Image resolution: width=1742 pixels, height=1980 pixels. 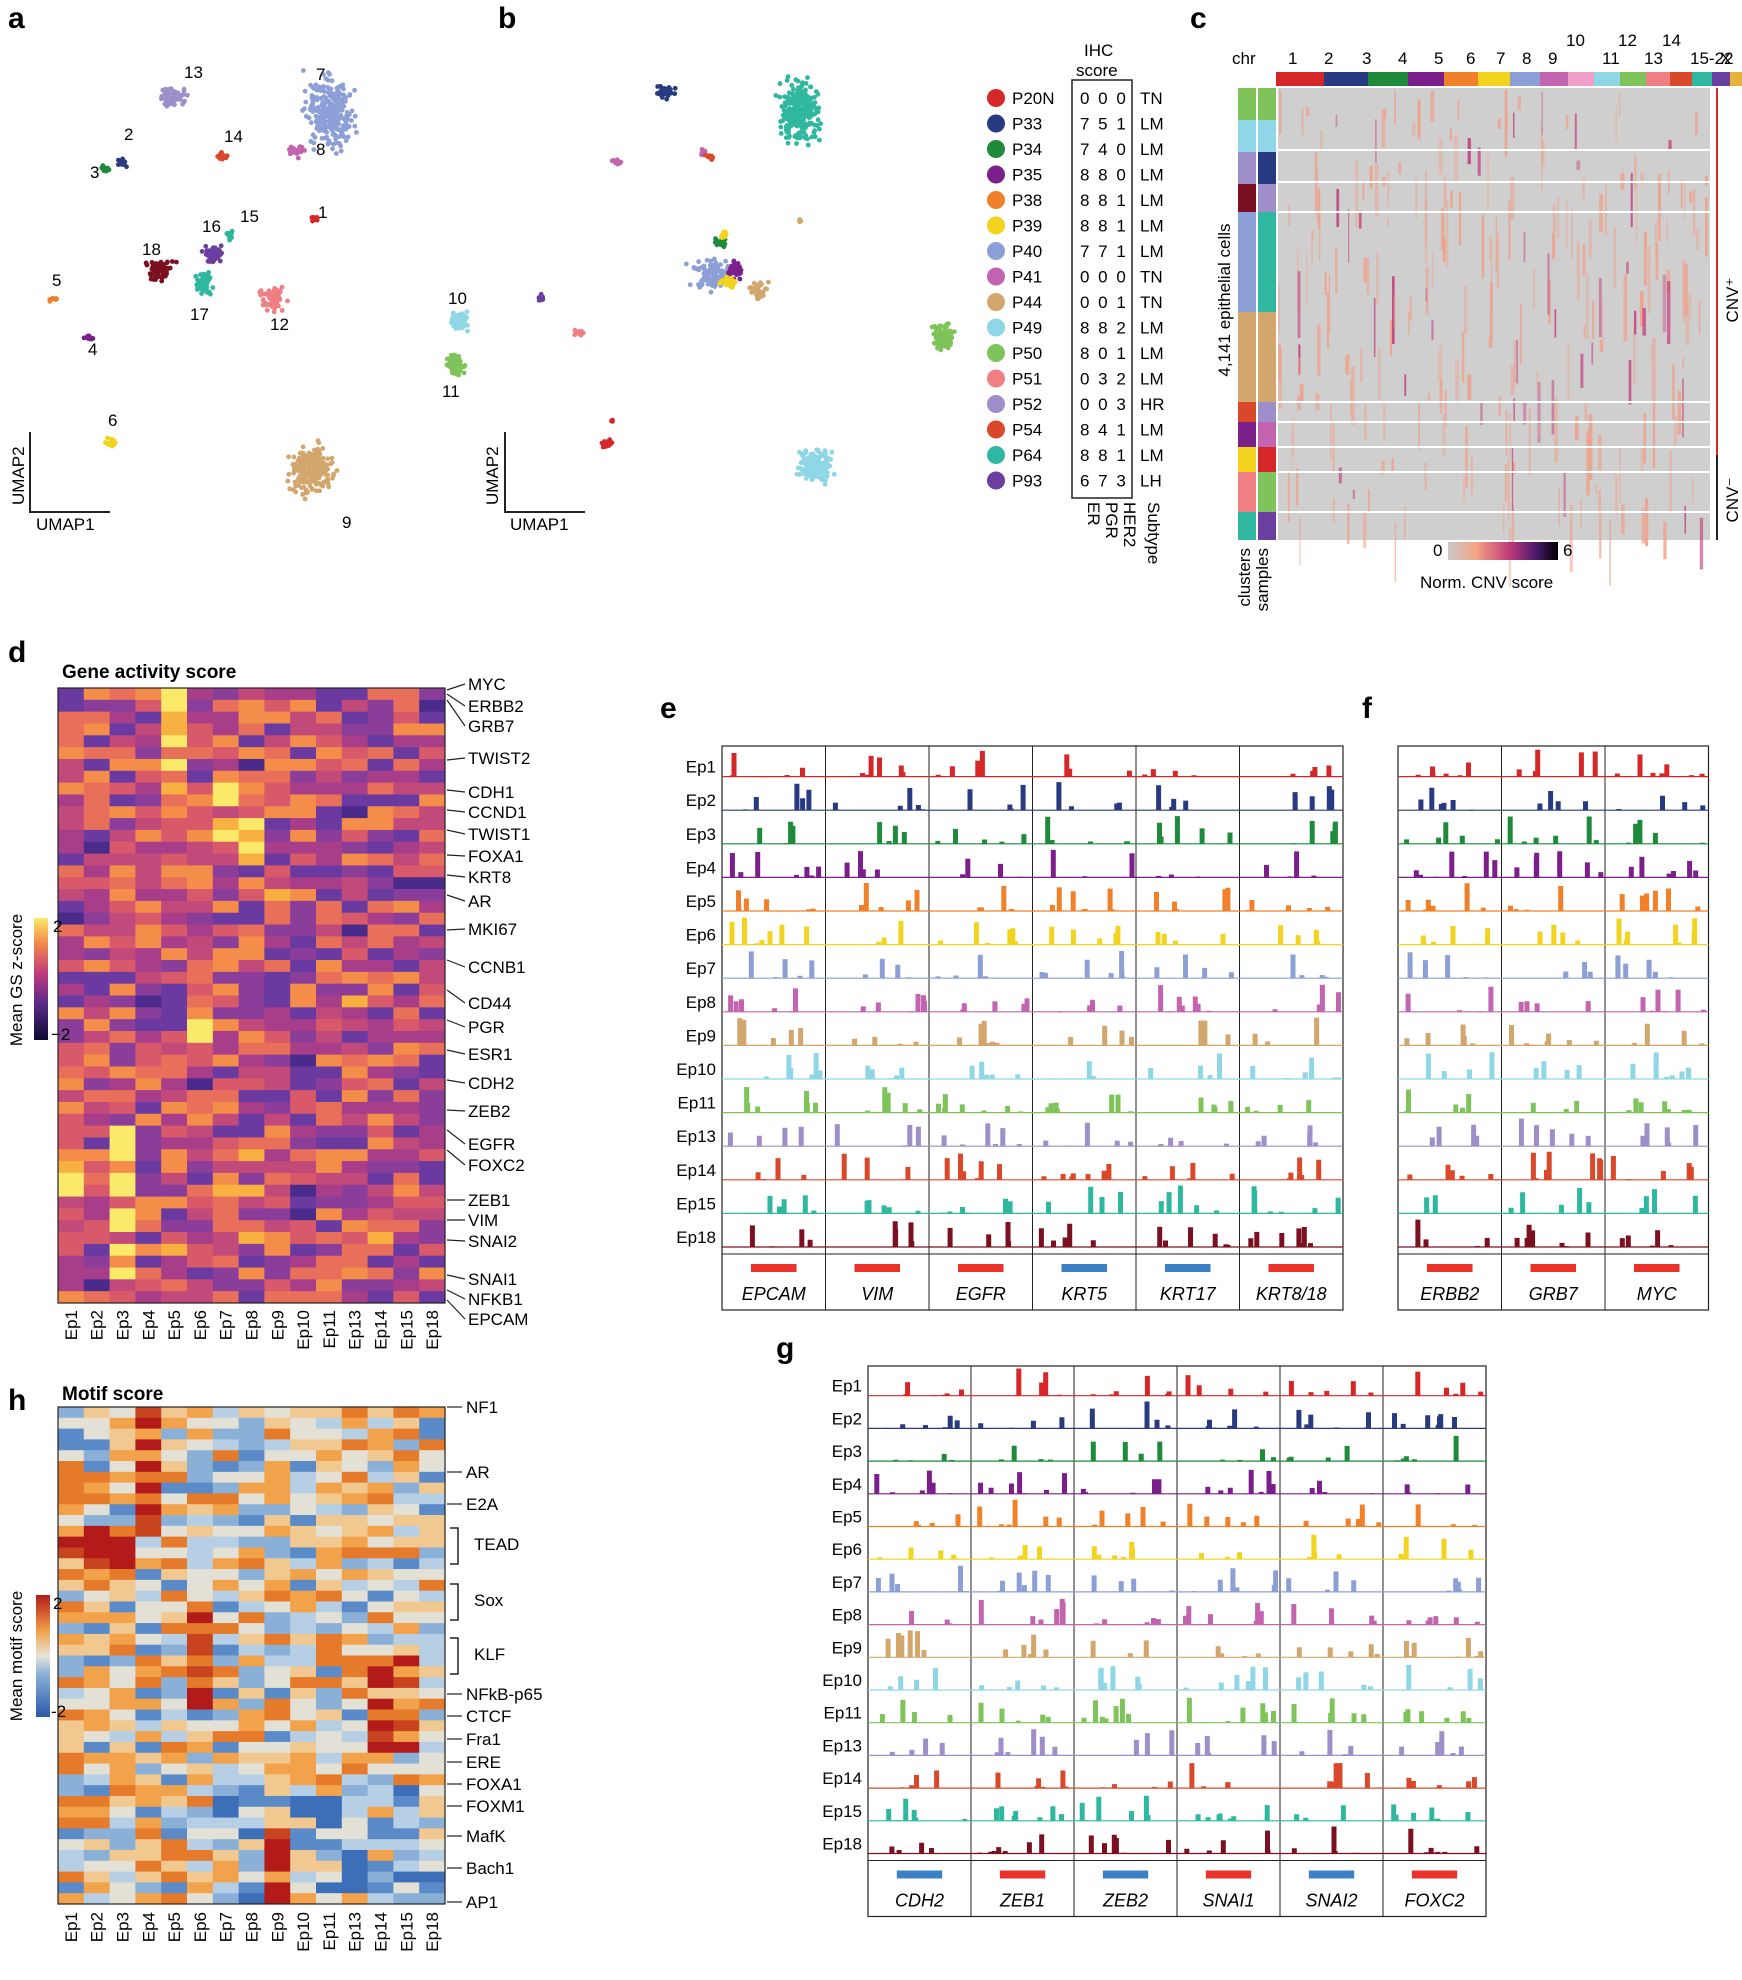 I want to click on motif-label: FOXA1, so click(x=494, y=1784).